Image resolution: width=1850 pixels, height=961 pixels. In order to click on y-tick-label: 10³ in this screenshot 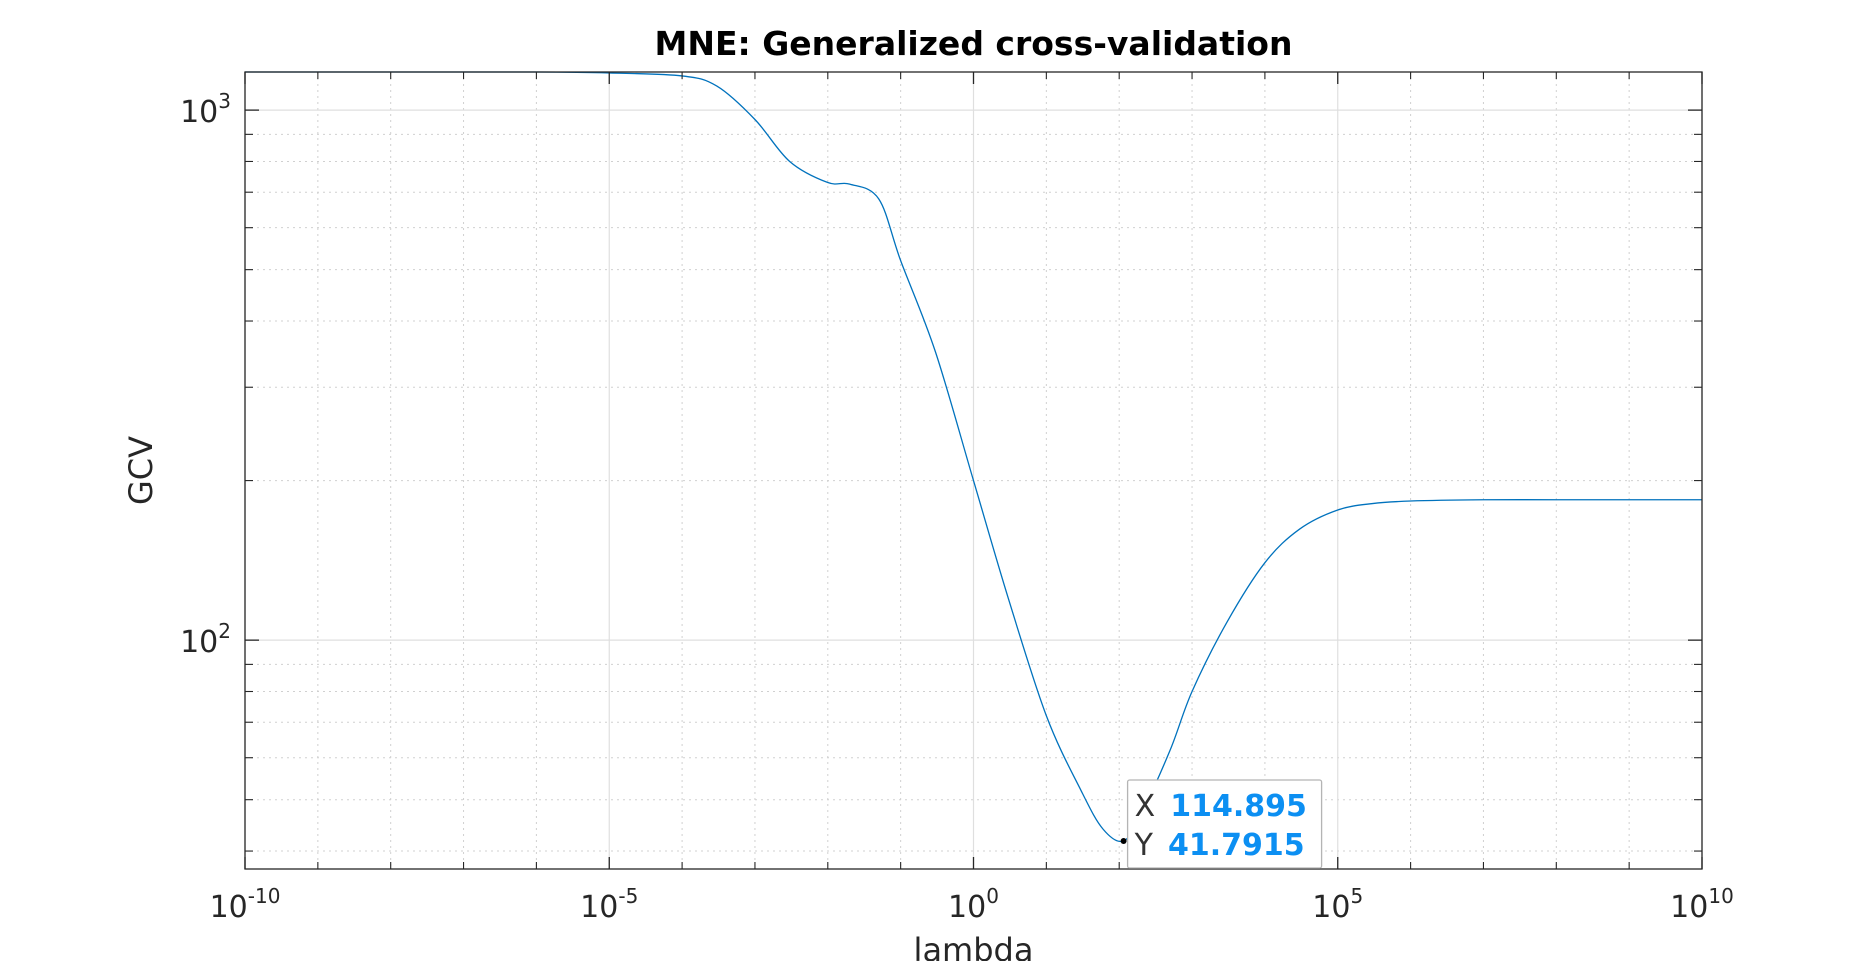, I will do `click(205, 109)`.